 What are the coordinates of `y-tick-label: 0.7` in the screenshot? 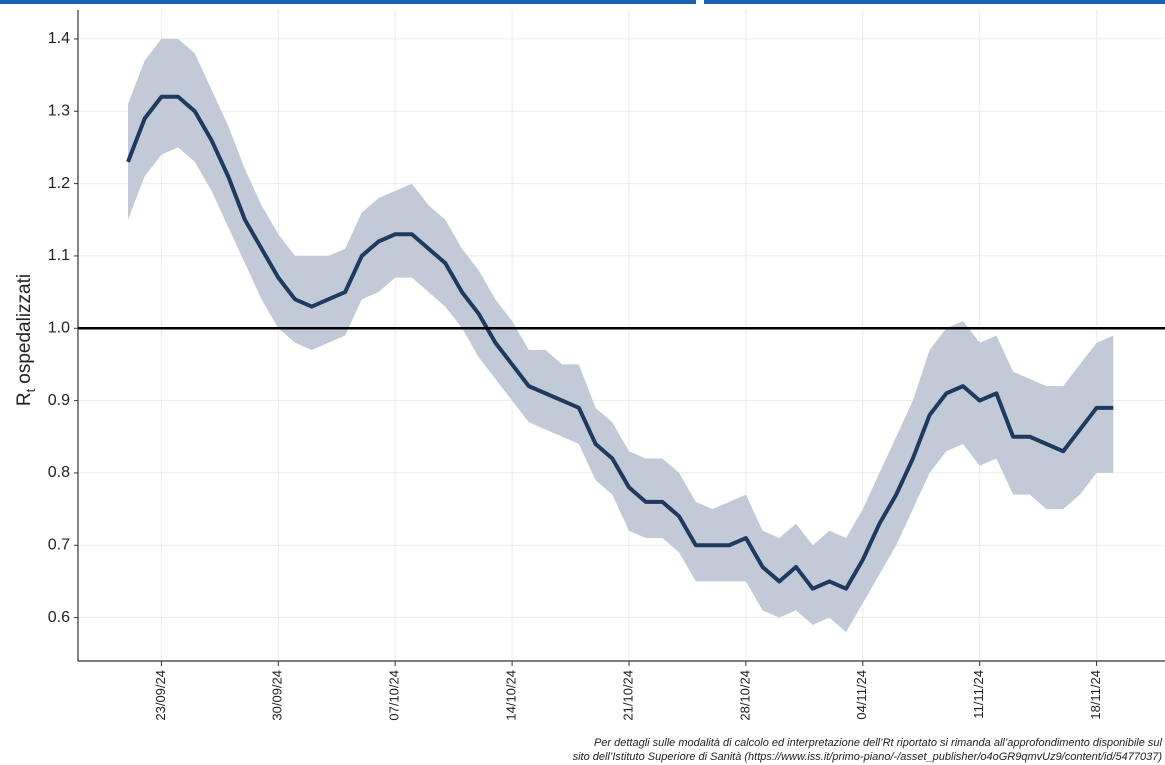 It's located at (59, 544).